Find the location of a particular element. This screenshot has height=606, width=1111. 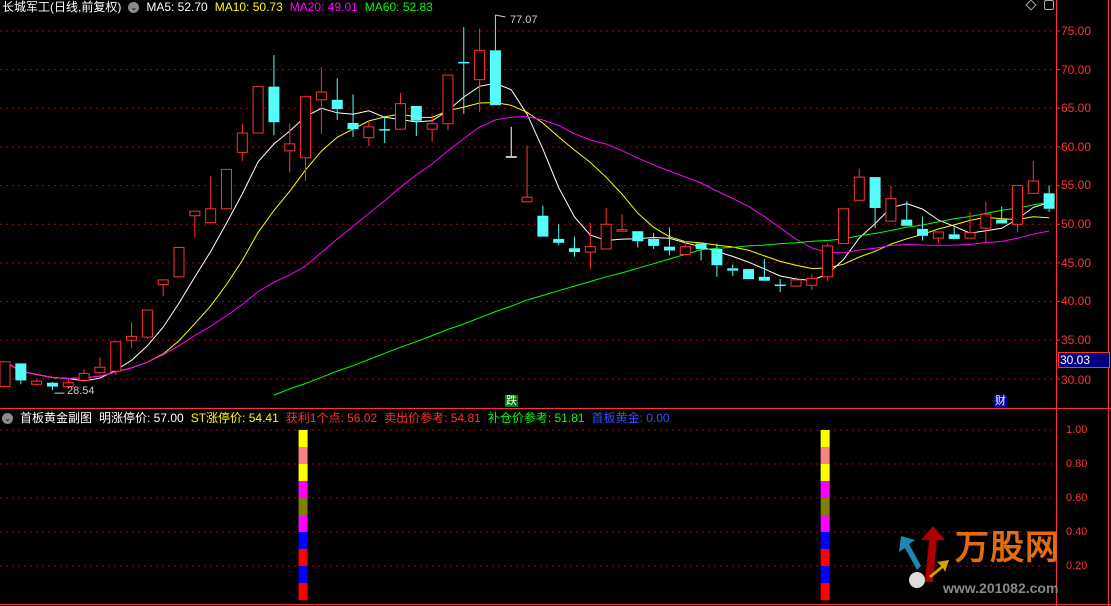

price-tick: 35.00 is located at coordinates (1076, 340).